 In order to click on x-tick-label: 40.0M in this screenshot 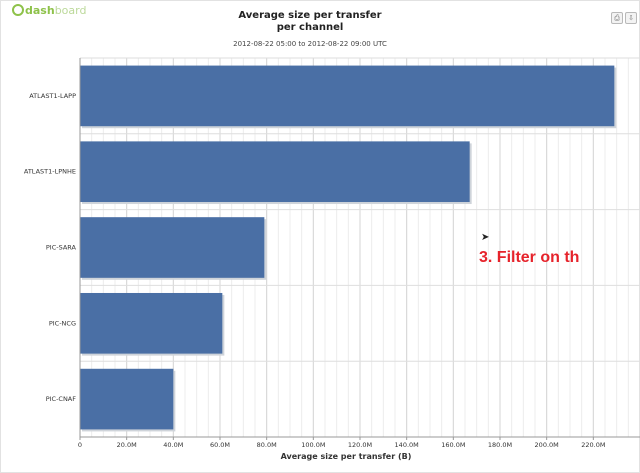, I will do `click(173, 445)`.